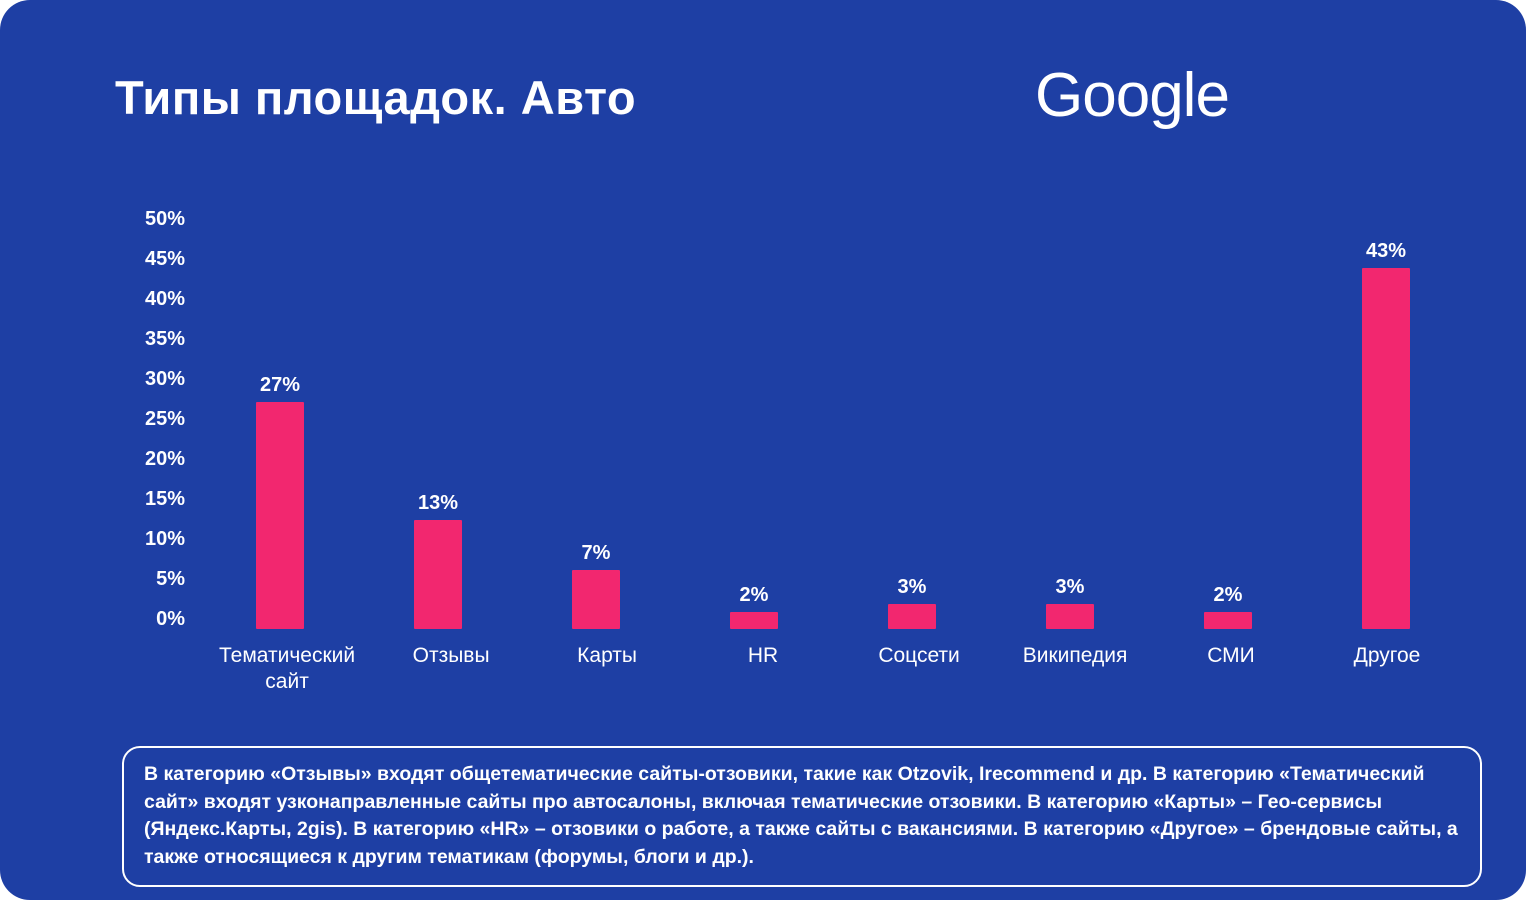 Image resolution: width=1526 pixels, height=900 pixels. What do you see at coordinates (1386, 250) in the screenshot?
I see `bar-value-label: 43%` at bounding box center [1386, 250].